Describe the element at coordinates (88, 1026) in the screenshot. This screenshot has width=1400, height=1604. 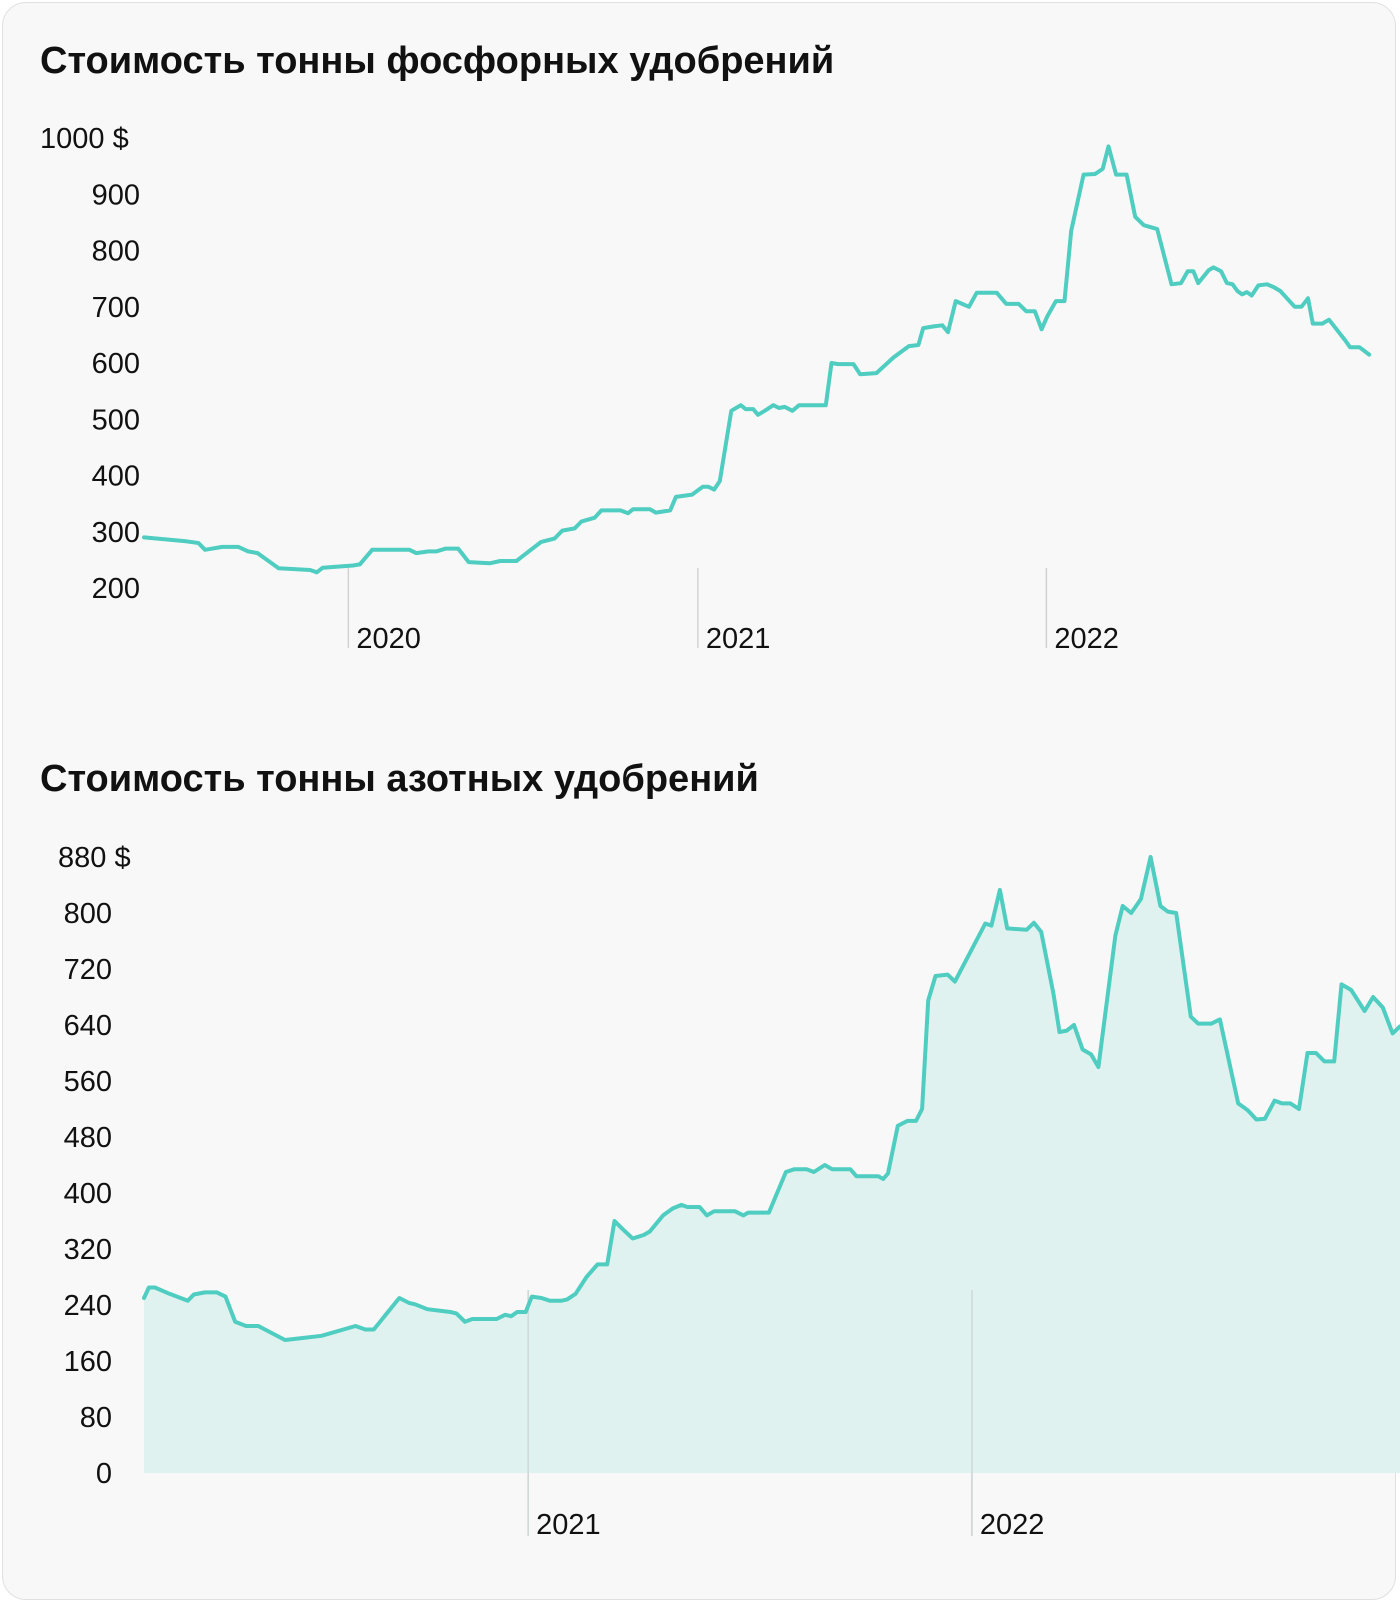
I see `nitrogen-y-tick-label: 640` at that location.